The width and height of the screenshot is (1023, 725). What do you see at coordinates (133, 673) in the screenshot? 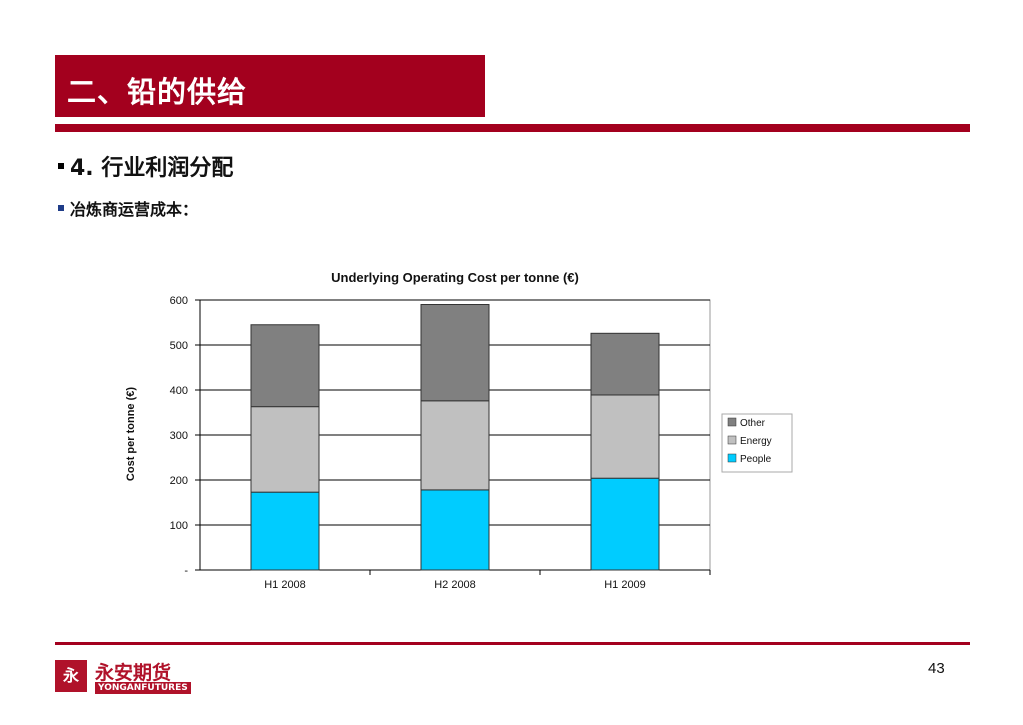
I see `logo-chinese-name: 永安期货` at bounding box center [133, 673].